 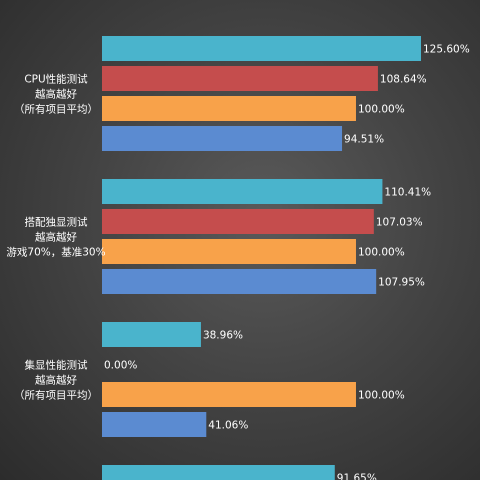 What do you see at coordinates (364, 140) in the screenshot?
I see `value-label: 94.51%` at bounding box center [364, 140].